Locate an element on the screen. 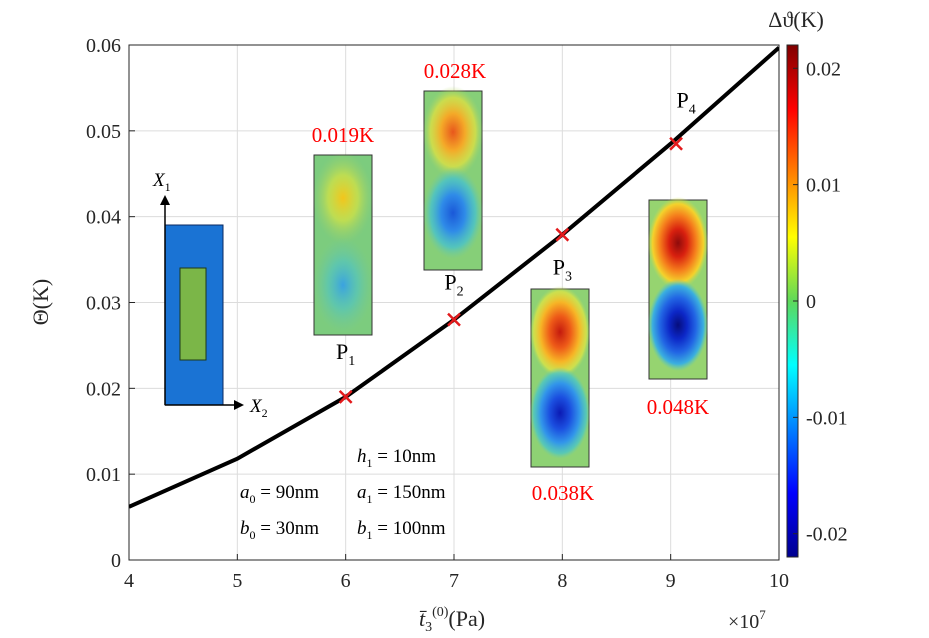 Image resolution: width=929 pixels, height=638 pixels. y-tick-label: 0.01 is located at coordinates (103, 475).